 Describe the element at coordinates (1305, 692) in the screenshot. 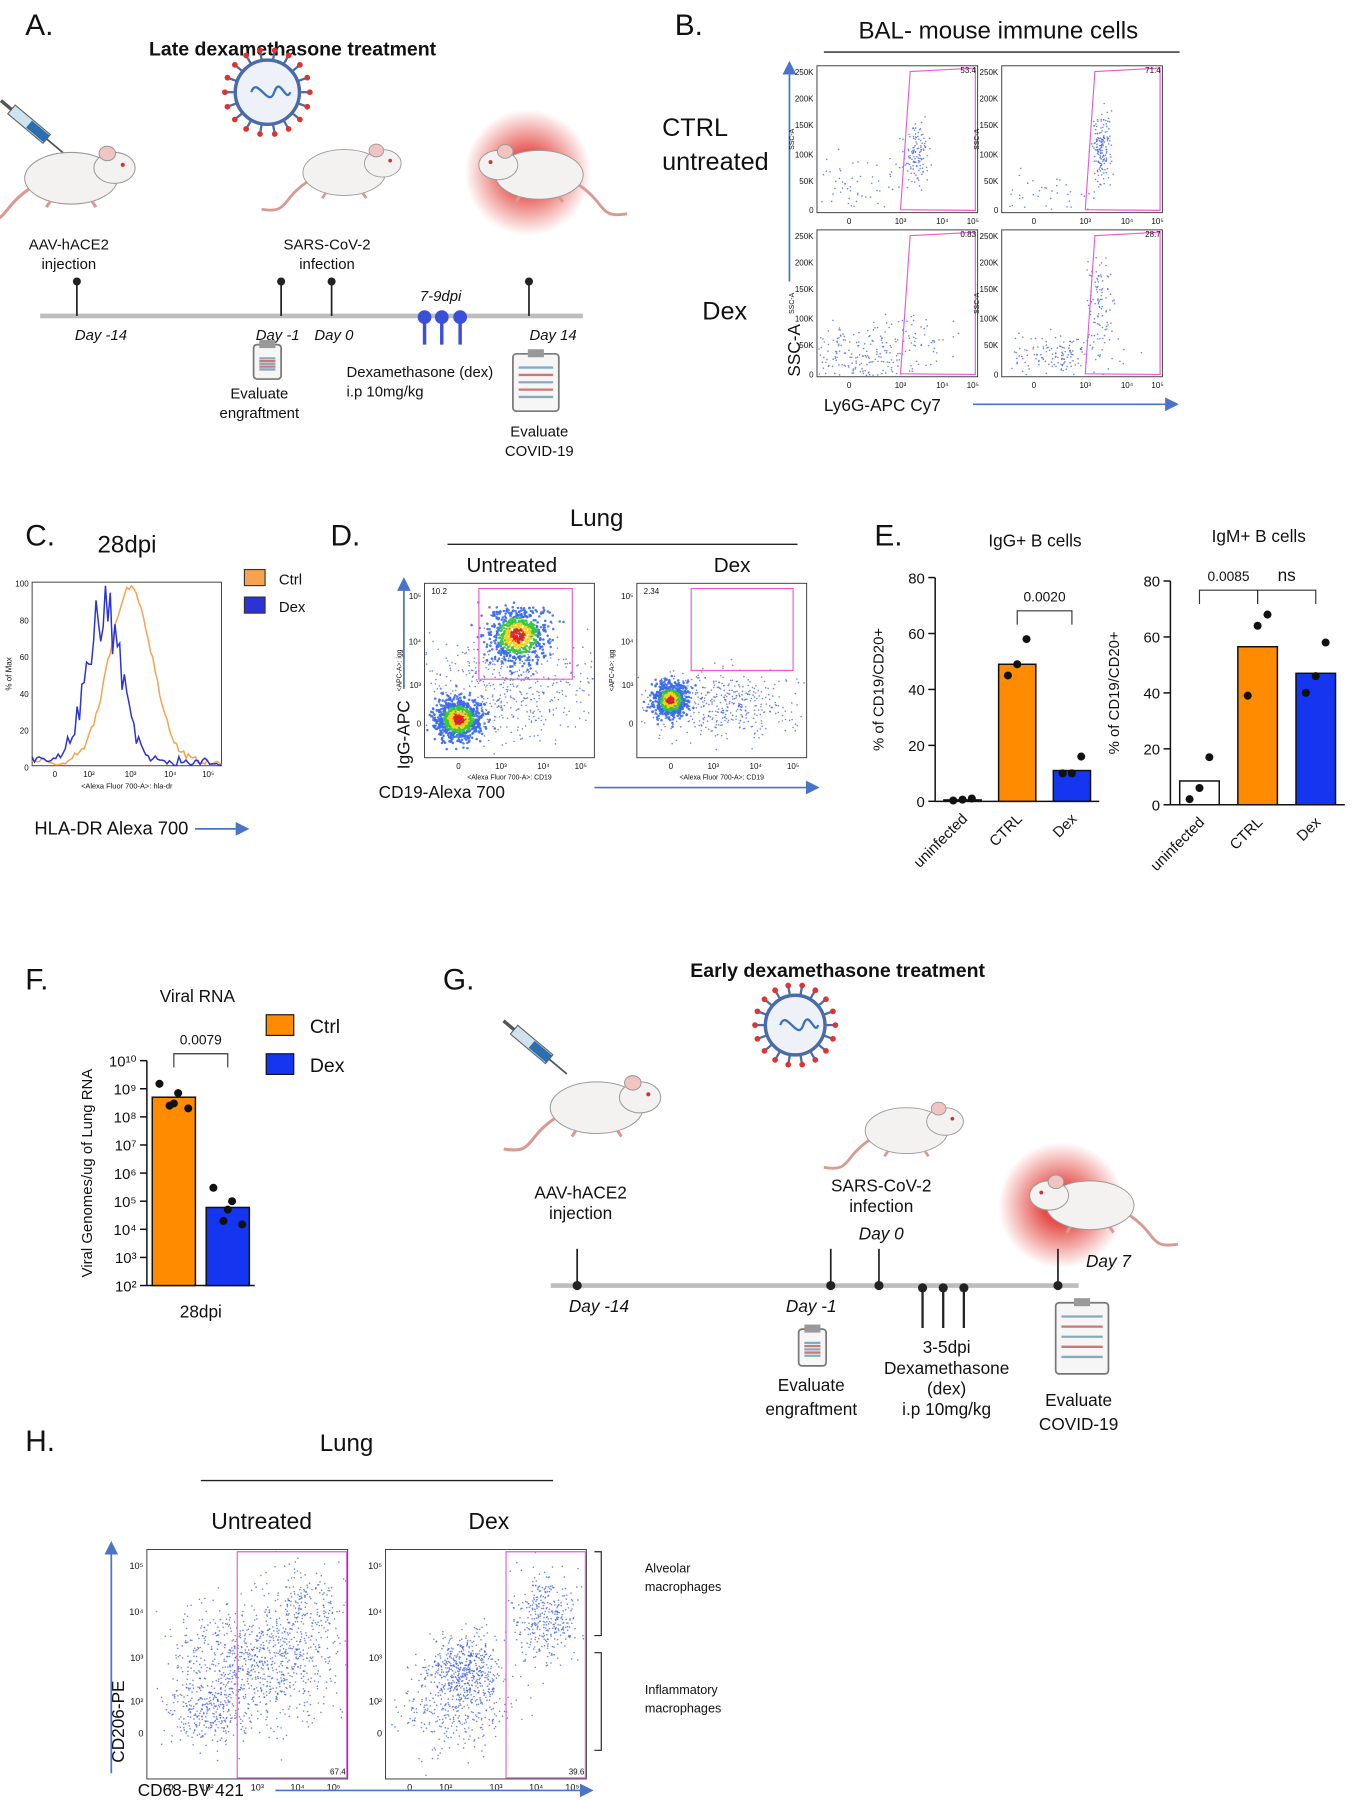

I see `data-point` at that location.